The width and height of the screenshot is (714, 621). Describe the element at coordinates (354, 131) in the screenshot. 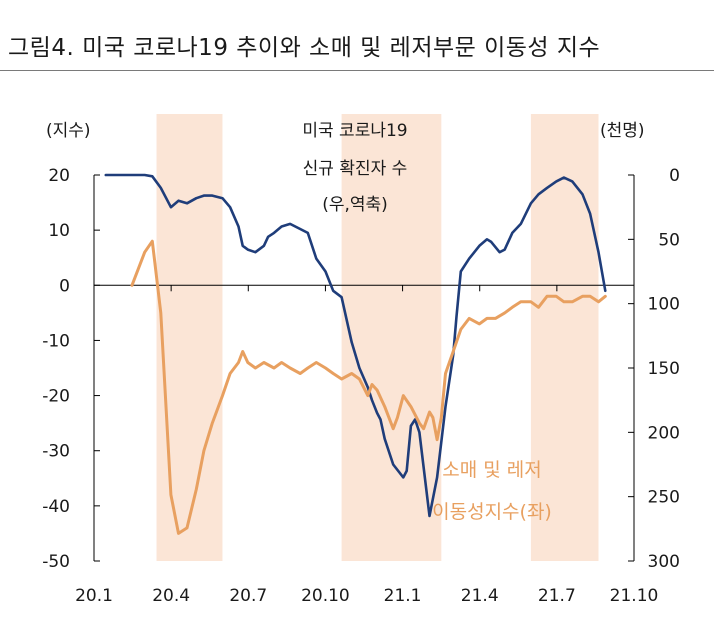

I see `covid-annotation-line: 미국 코로나19` at that location.